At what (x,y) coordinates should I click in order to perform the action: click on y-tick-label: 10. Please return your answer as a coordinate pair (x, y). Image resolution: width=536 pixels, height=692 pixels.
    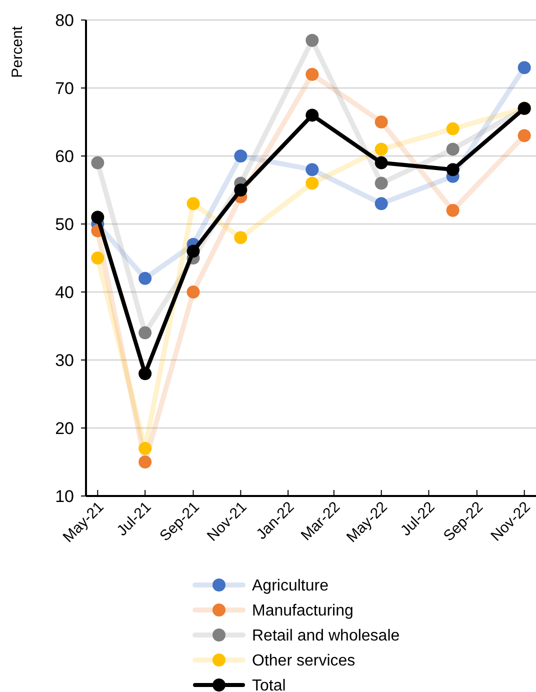
    Looking at the image, I should click on (64, 496).